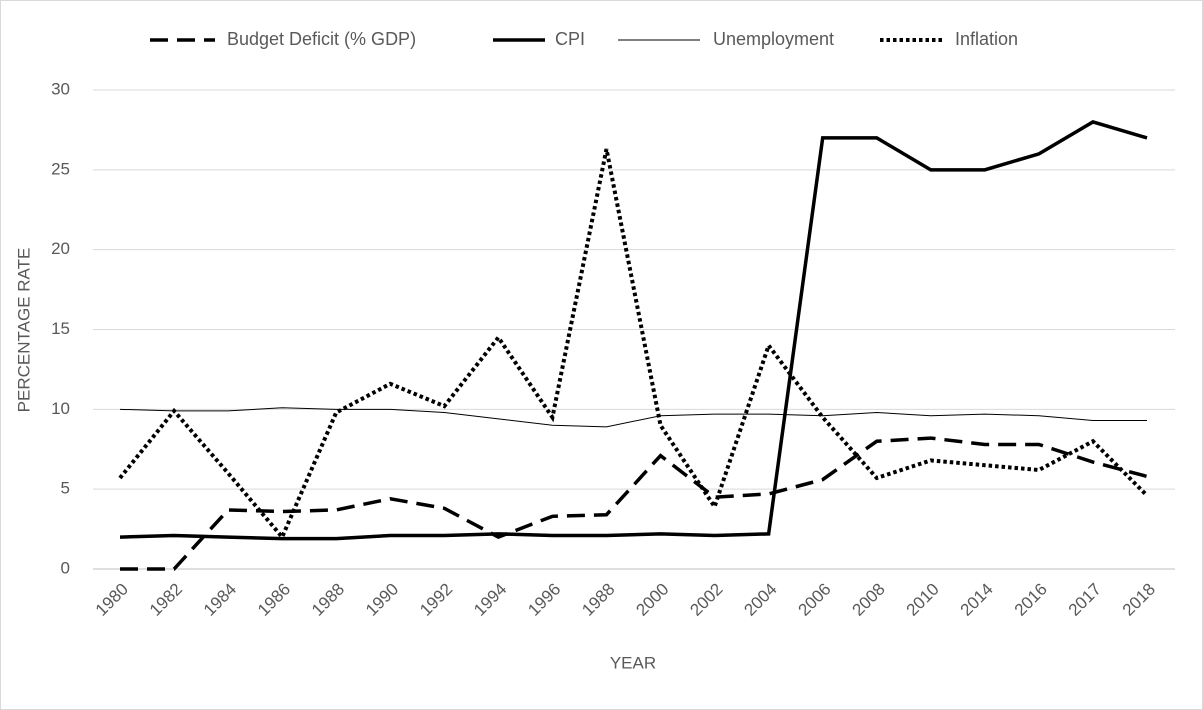 The image size is (1203, 710). Describe the element at coordinates (65, 488) in the screenshot. I see `y-tick-label: 5` at that location.